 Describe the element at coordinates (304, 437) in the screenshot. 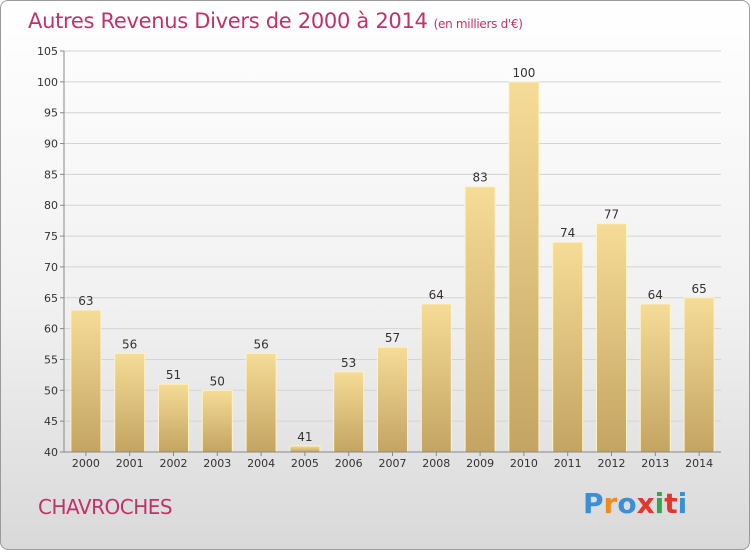

I see `value-label: 41` at that location.